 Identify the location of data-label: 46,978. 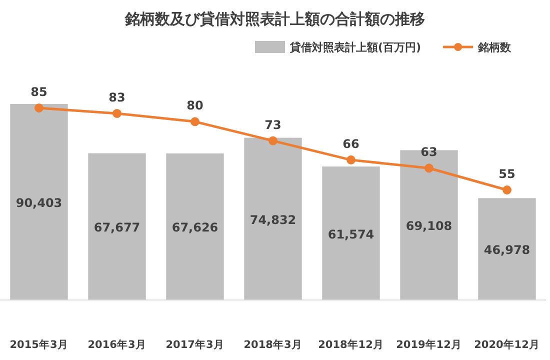
(507, 250).